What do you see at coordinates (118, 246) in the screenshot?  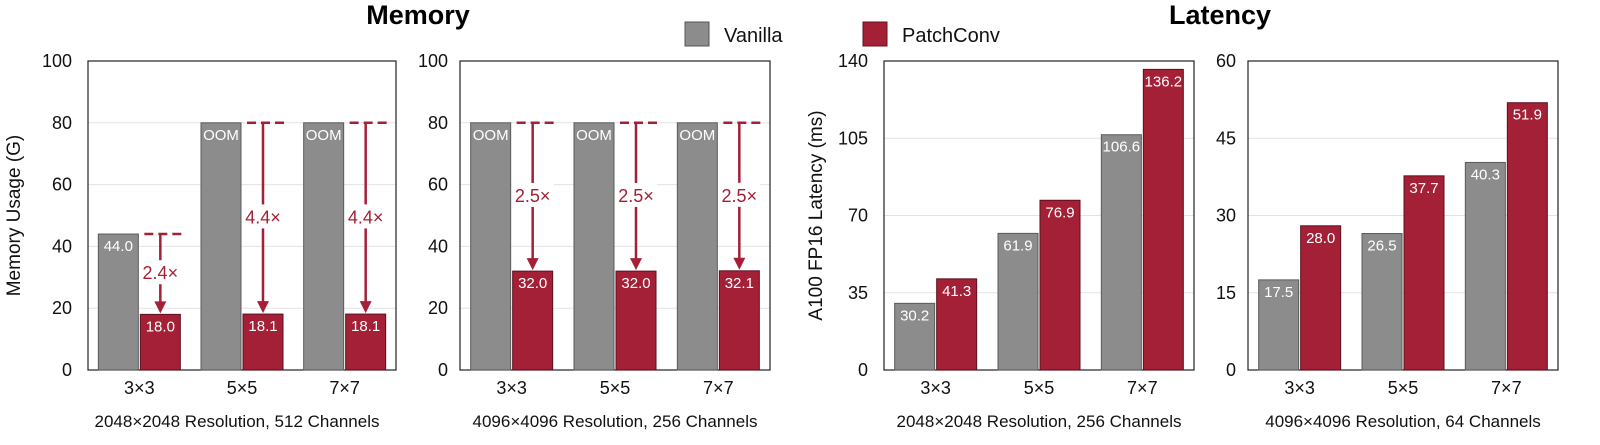 I see `data-label-vanilla: 44.0` at bounding box center [118, 246].